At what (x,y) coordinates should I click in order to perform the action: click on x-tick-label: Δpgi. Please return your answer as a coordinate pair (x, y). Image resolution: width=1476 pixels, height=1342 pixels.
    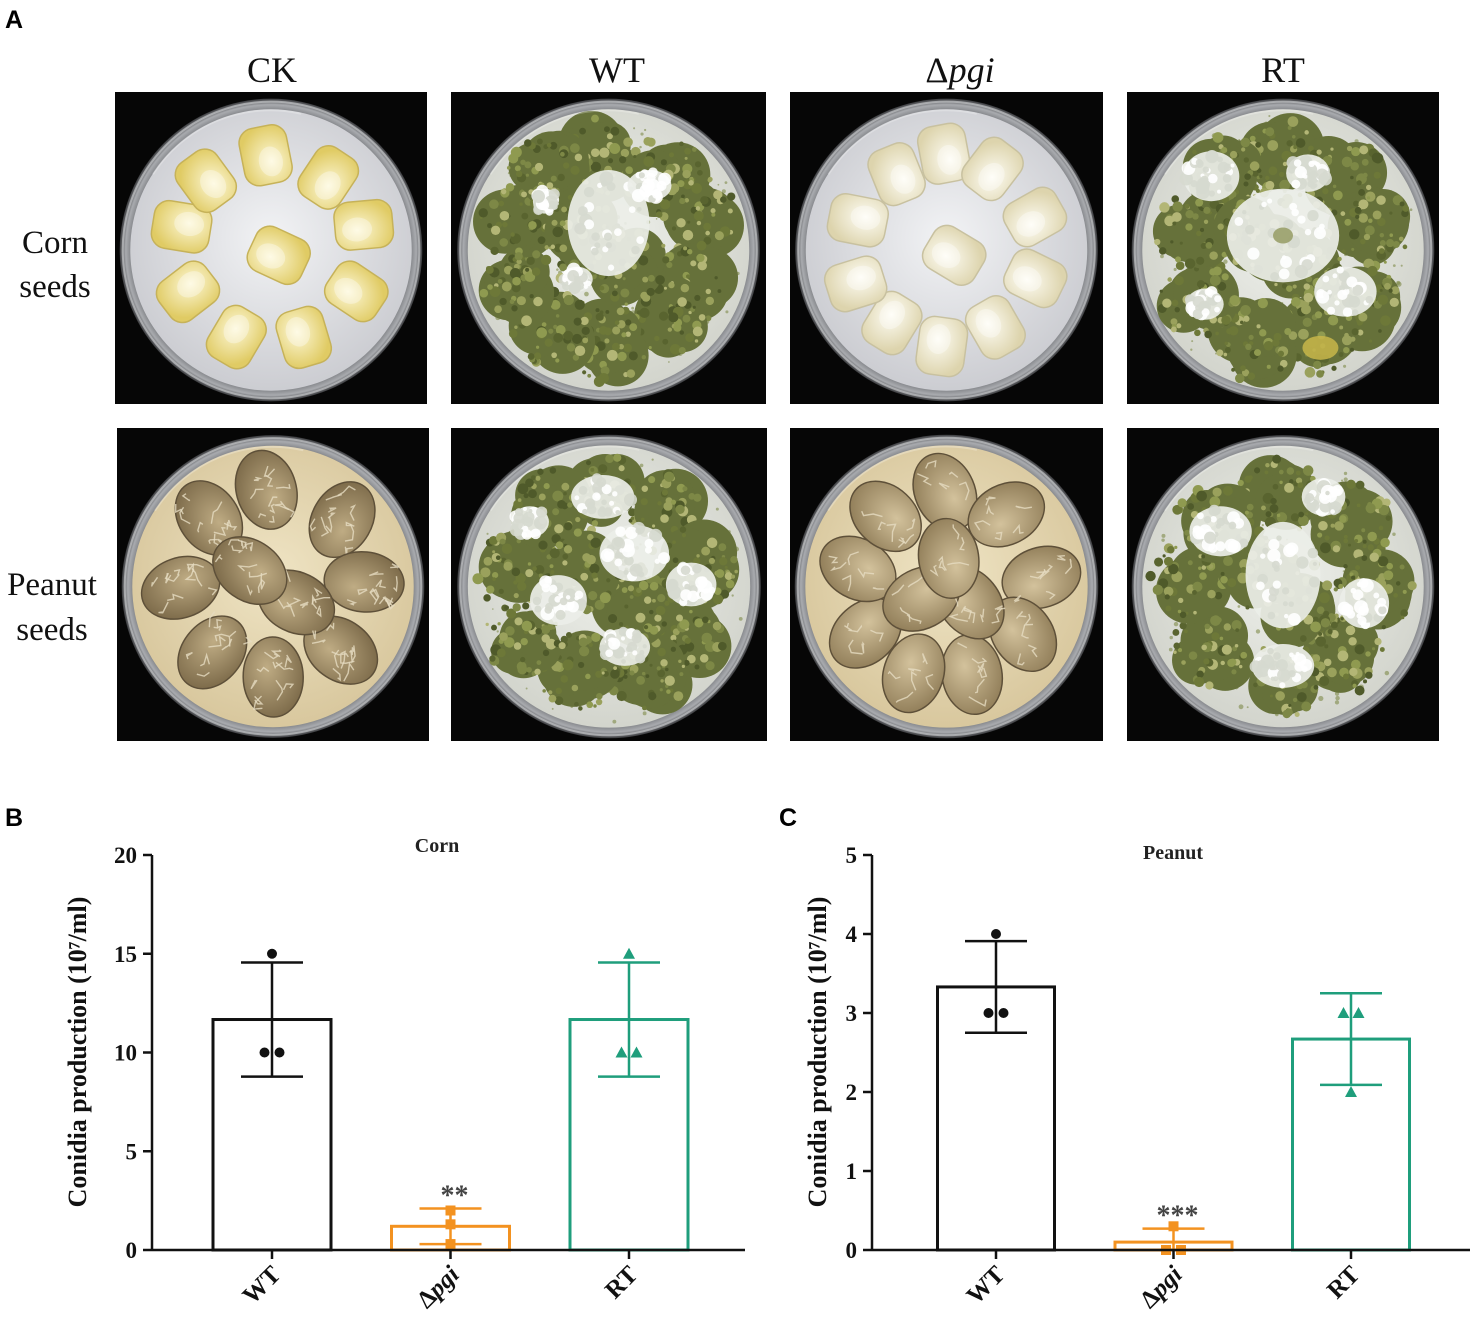
    Looking at the image, I should click on (438, 1287).